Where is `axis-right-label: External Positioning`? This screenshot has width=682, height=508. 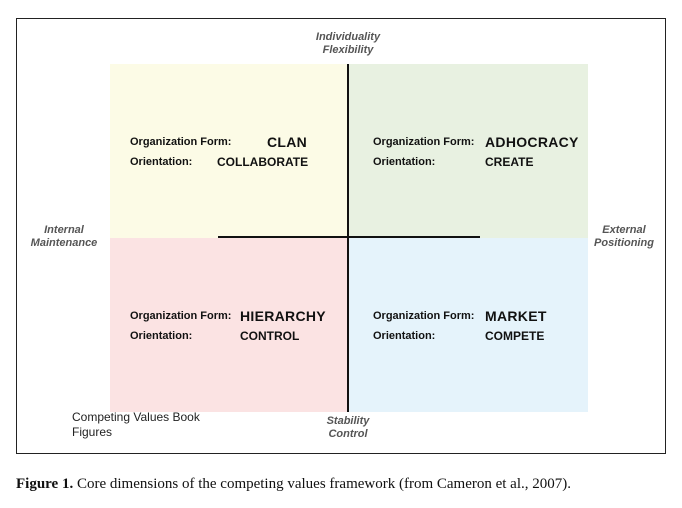 axis-right-label: External Positioning is located at coordinates (624, 237).